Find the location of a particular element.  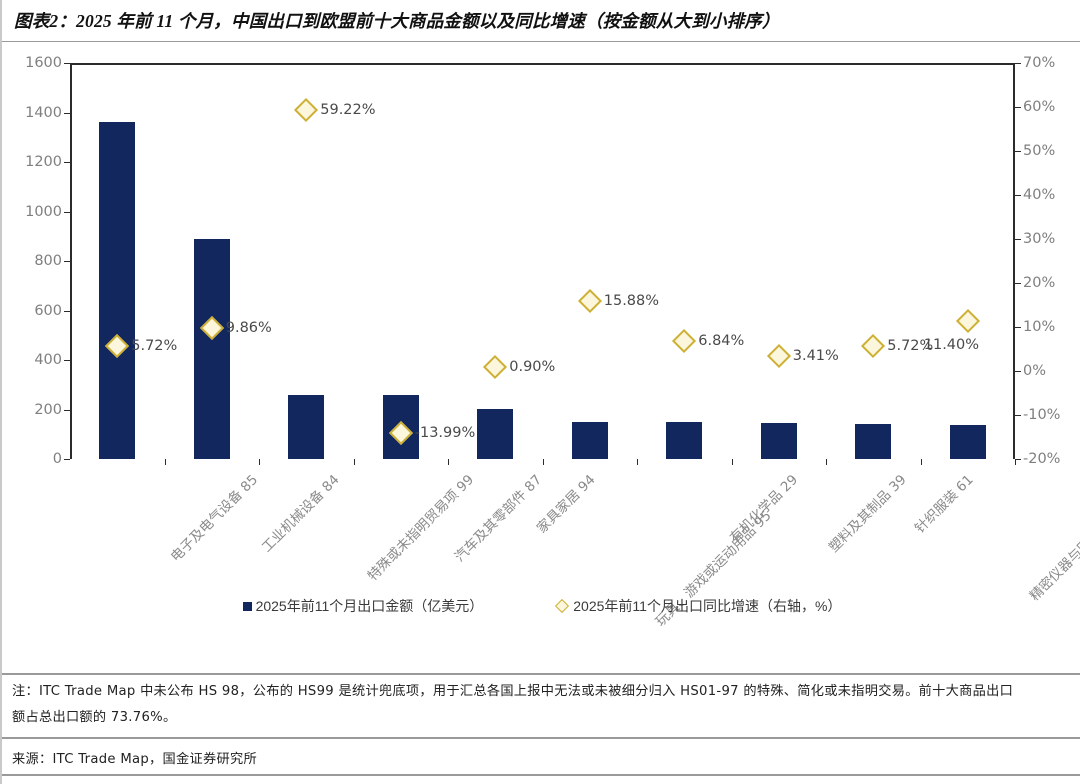

x-axis-category-label: 电子及电气设备 85 is located at coordinates (215, 518).